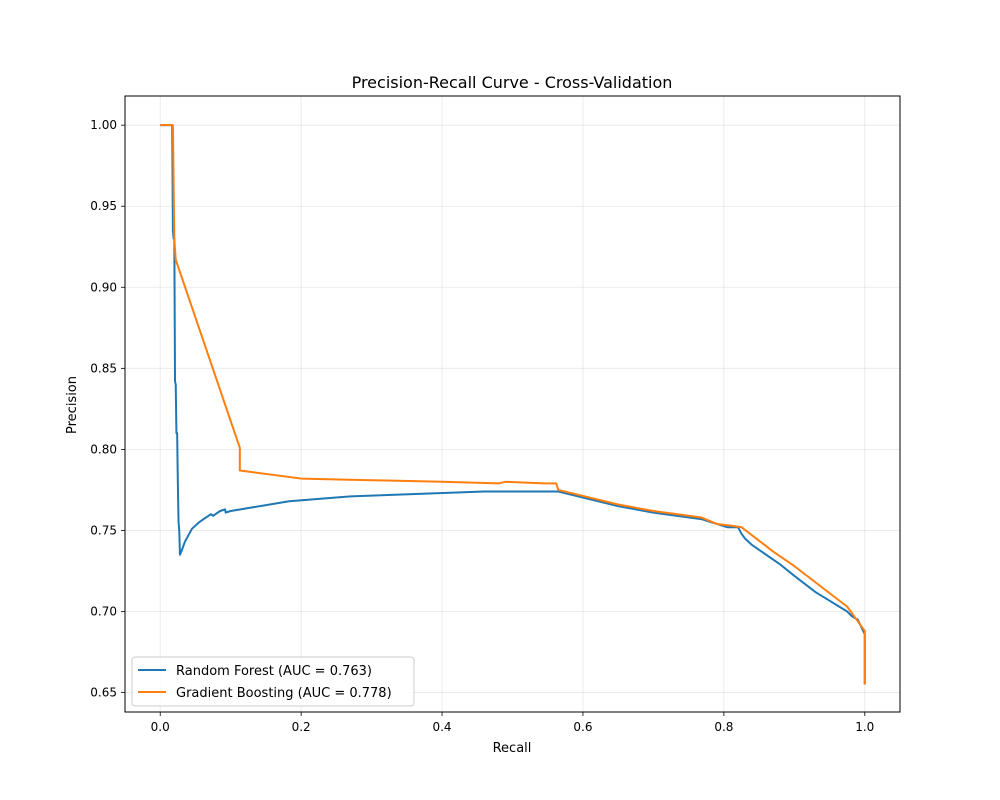 Image resolution: width=1000 pixels, height=800 pixels. Describe the element at coordinates (723, 727) in the screenshot. I see `x-tick-label: 0.8` at that location.